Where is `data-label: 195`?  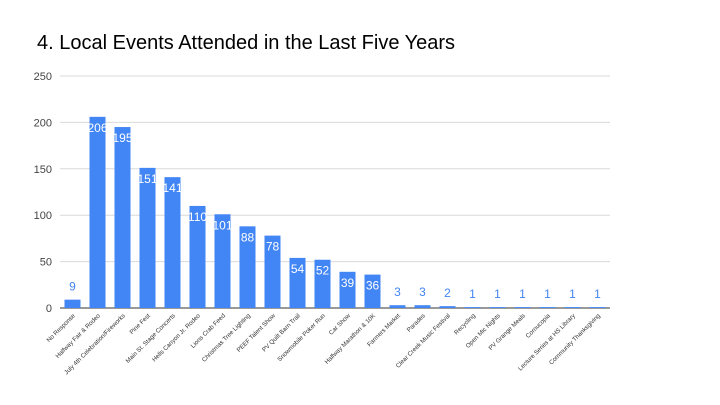
data-label: 195 is located at coordinates (122, 138).